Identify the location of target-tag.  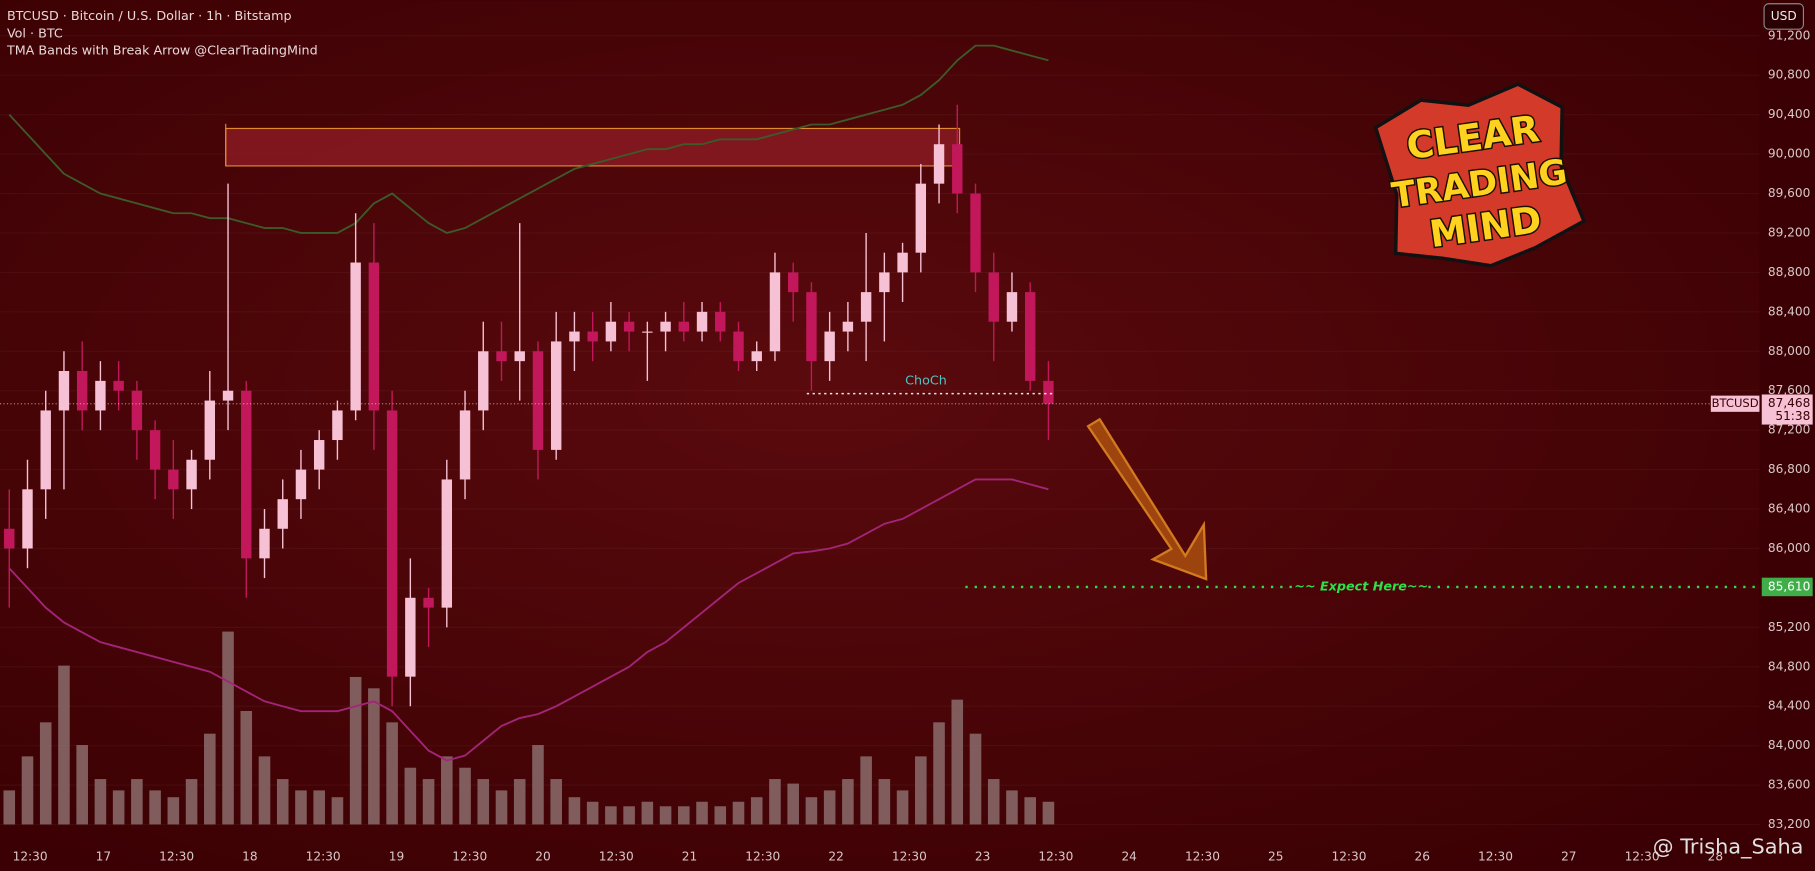
(1787, 587).